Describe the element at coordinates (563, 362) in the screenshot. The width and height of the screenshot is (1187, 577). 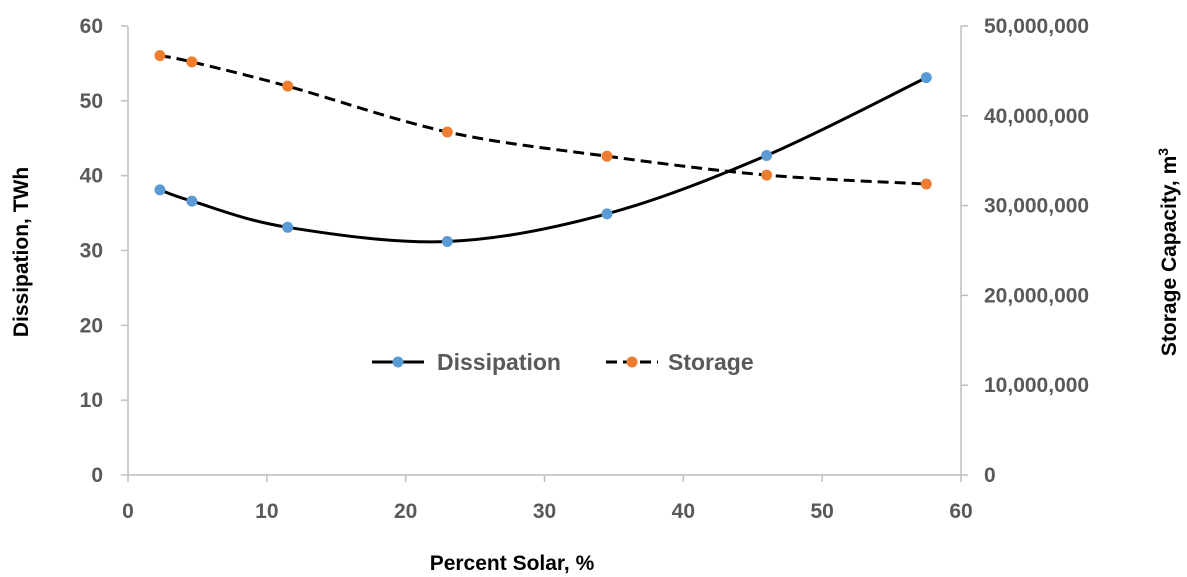
I see `legend: Dissipation Storage` at that location.